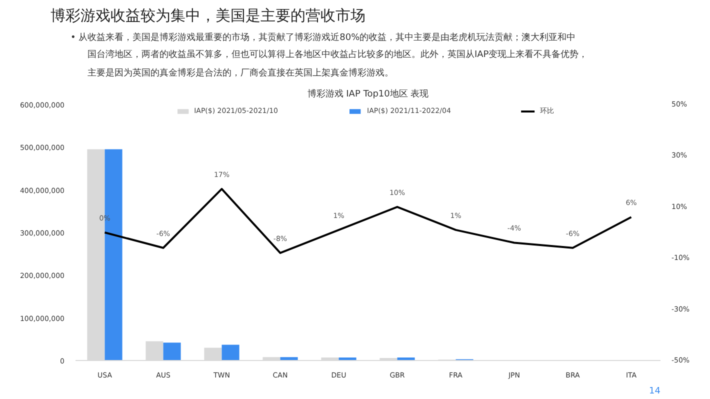 This screenshot has width=710, height=399. Describe the element at coordinates (368, 94) in the screenshot. I see `chart-title: 博彩游戏 IAP Top10地区 表现` at that location.